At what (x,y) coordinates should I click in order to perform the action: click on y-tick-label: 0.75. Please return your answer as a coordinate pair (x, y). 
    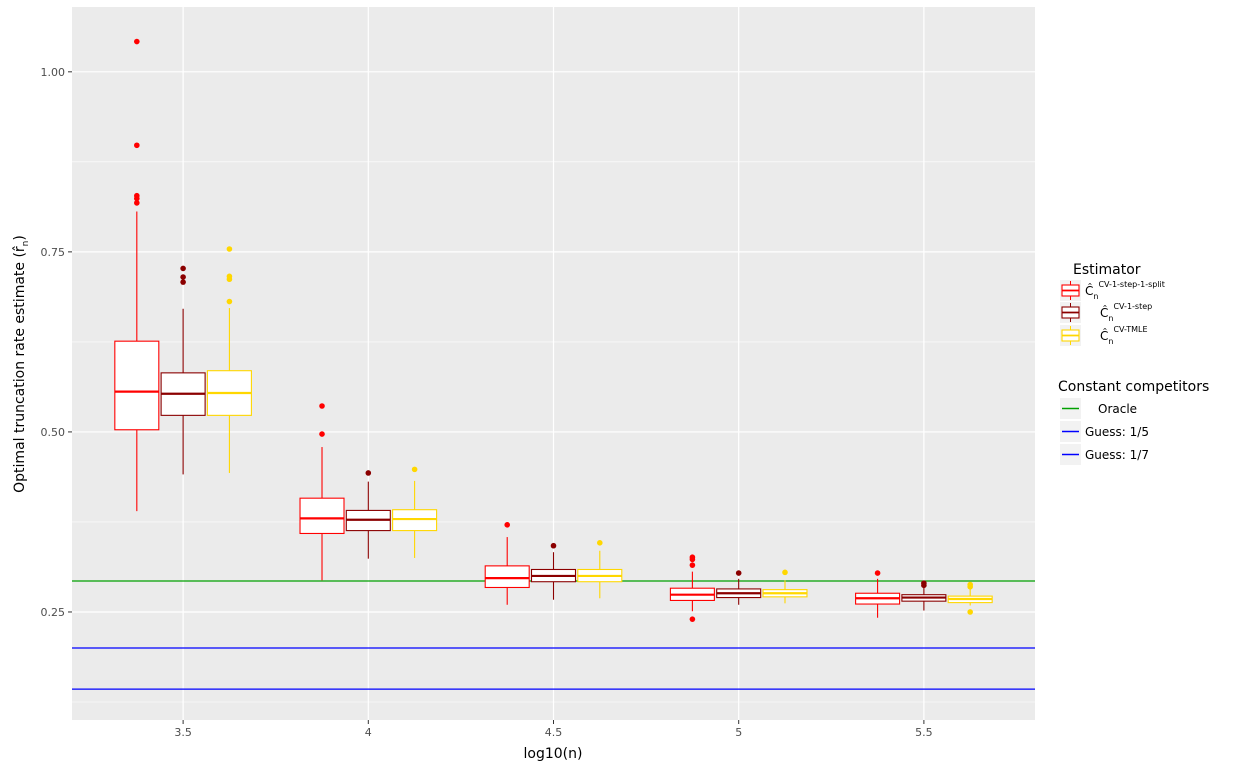
    Looking at the image, I should click on (53, 252).